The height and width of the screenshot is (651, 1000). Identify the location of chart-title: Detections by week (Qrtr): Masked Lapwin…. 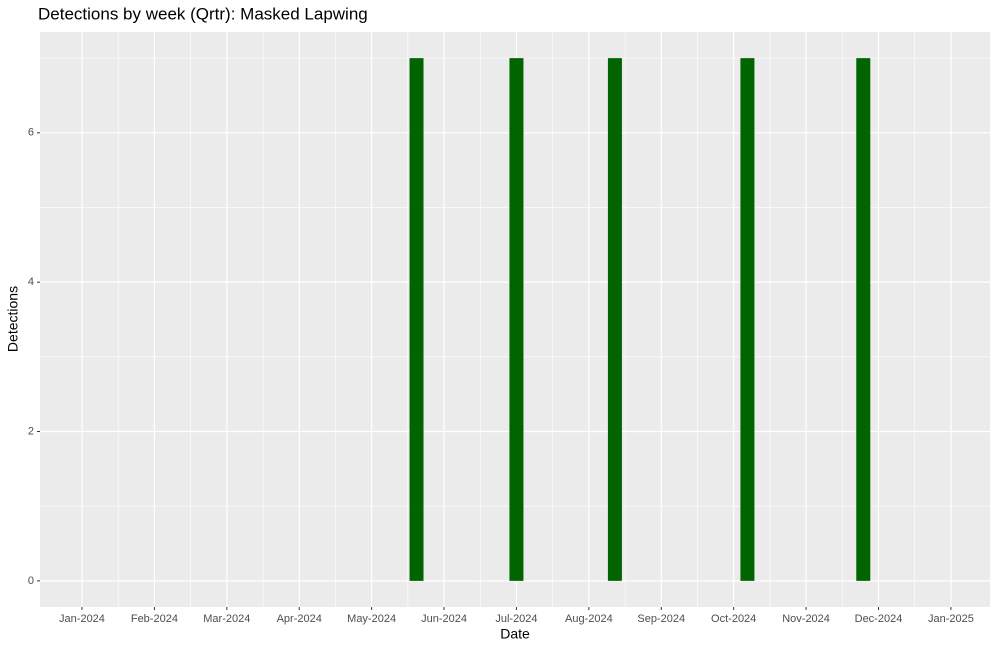
(203, 13).